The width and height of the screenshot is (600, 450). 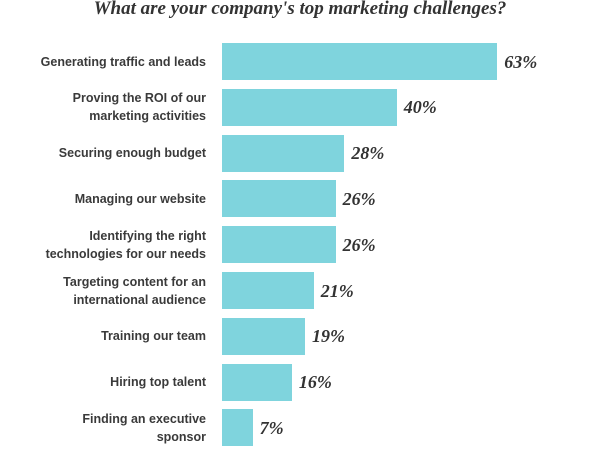 I want to click on value-label: 16%, so click(x=315, y=382).